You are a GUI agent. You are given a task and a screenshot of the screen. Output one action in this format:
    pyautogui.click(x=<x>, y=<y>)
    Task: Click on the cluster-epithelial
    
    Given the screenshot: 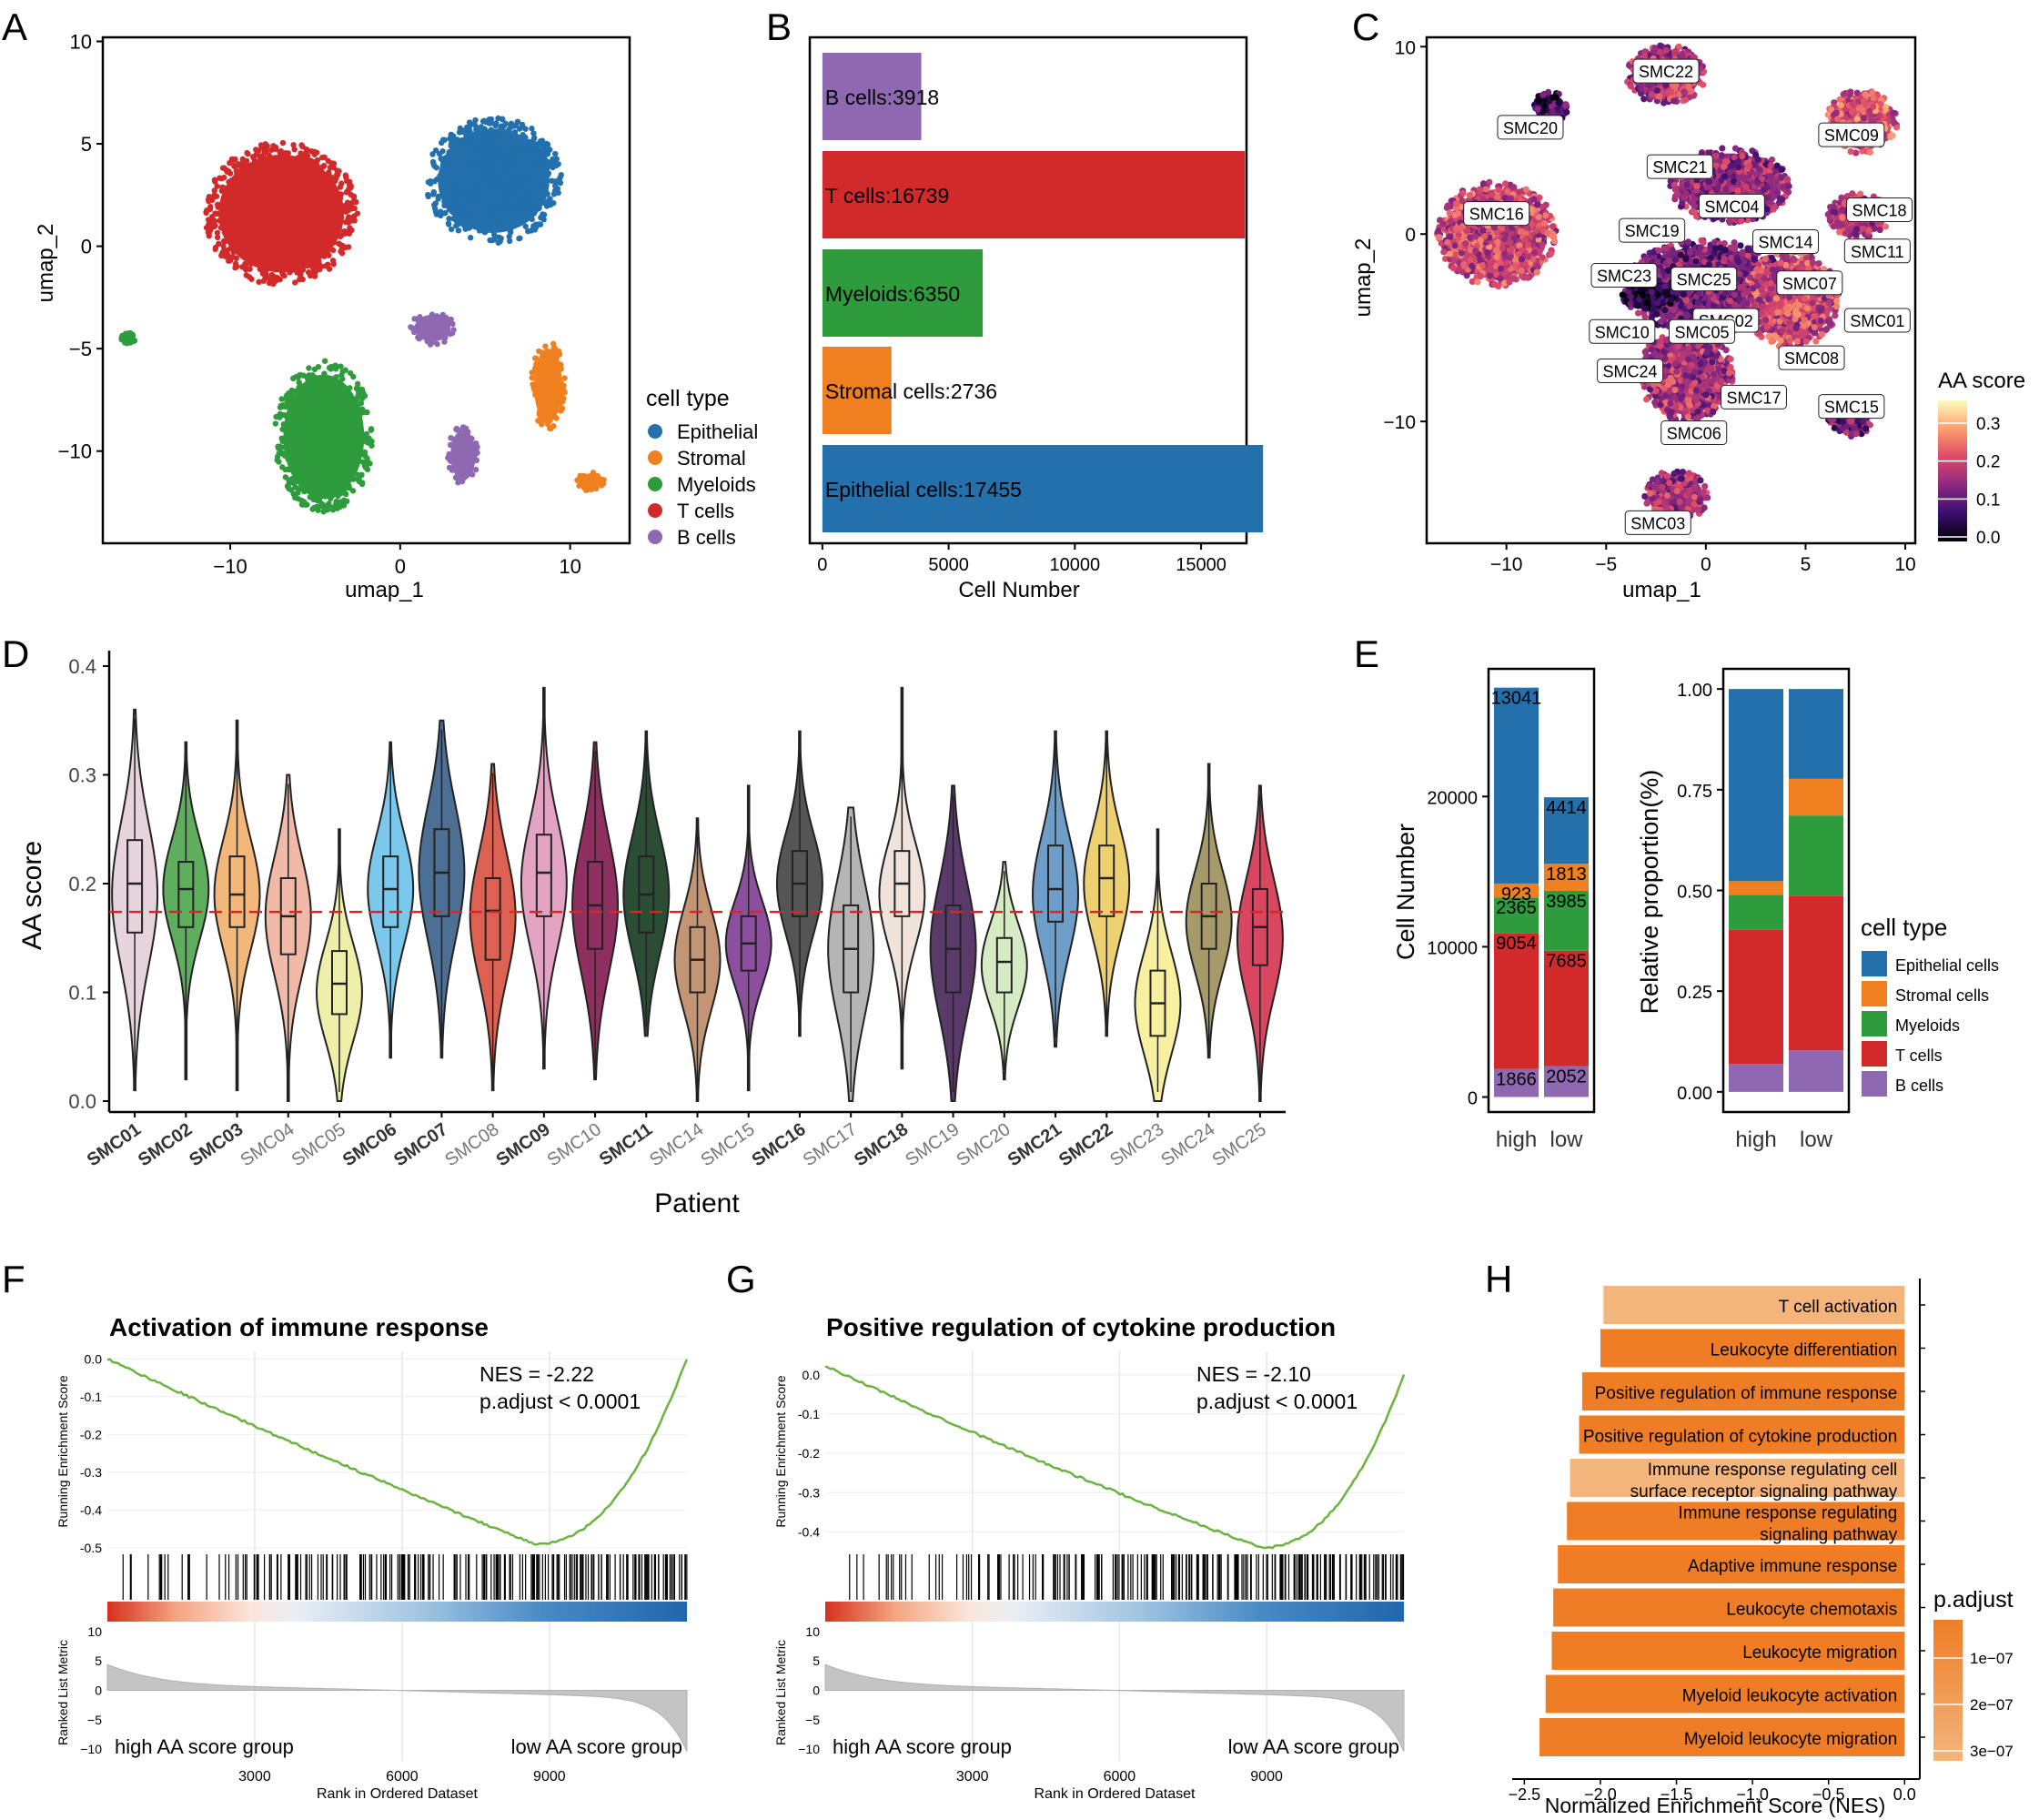 What is the action you would take?
    pyautogui.click(x=494, y=181)
    